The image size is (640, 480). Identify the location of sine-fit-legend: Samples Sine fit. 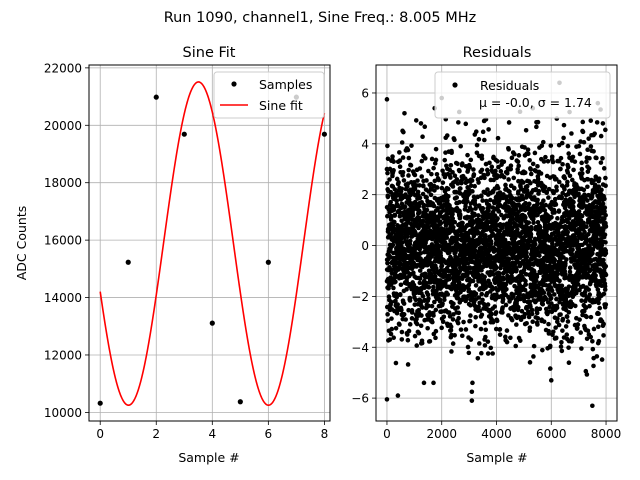
(269, 95).